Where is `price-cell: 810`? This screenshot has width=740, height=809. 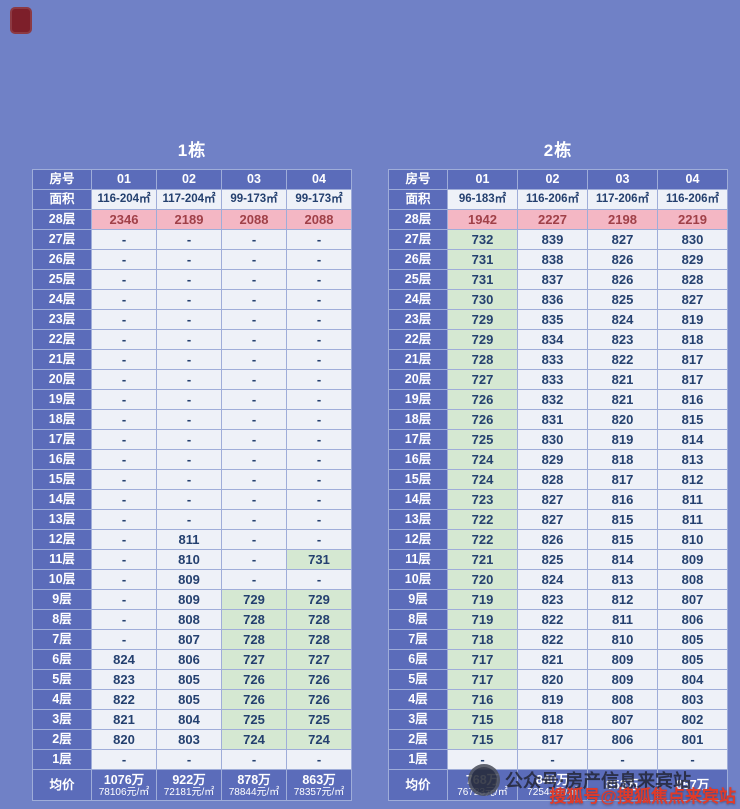 price-cell: 810 is located at coordinates (692, 539).